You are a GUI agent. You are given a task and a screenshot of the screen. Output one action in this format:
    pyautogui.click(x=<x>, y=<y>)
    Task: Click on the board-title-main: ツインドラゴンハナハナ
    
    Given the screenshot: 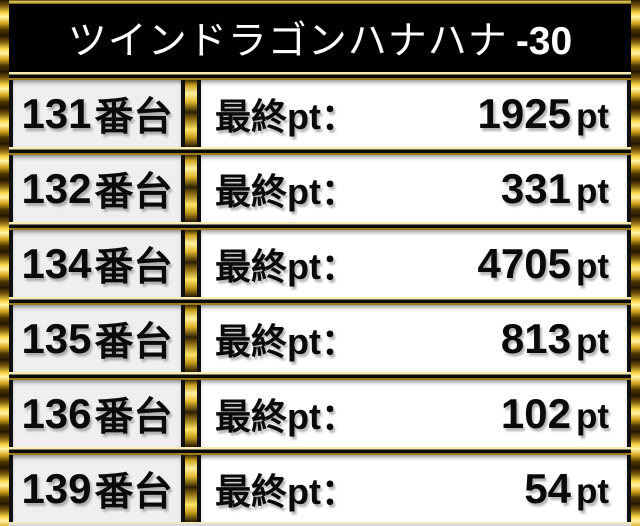 What is the action you would take?
    pyautogui.click(x=287, y=41)
    